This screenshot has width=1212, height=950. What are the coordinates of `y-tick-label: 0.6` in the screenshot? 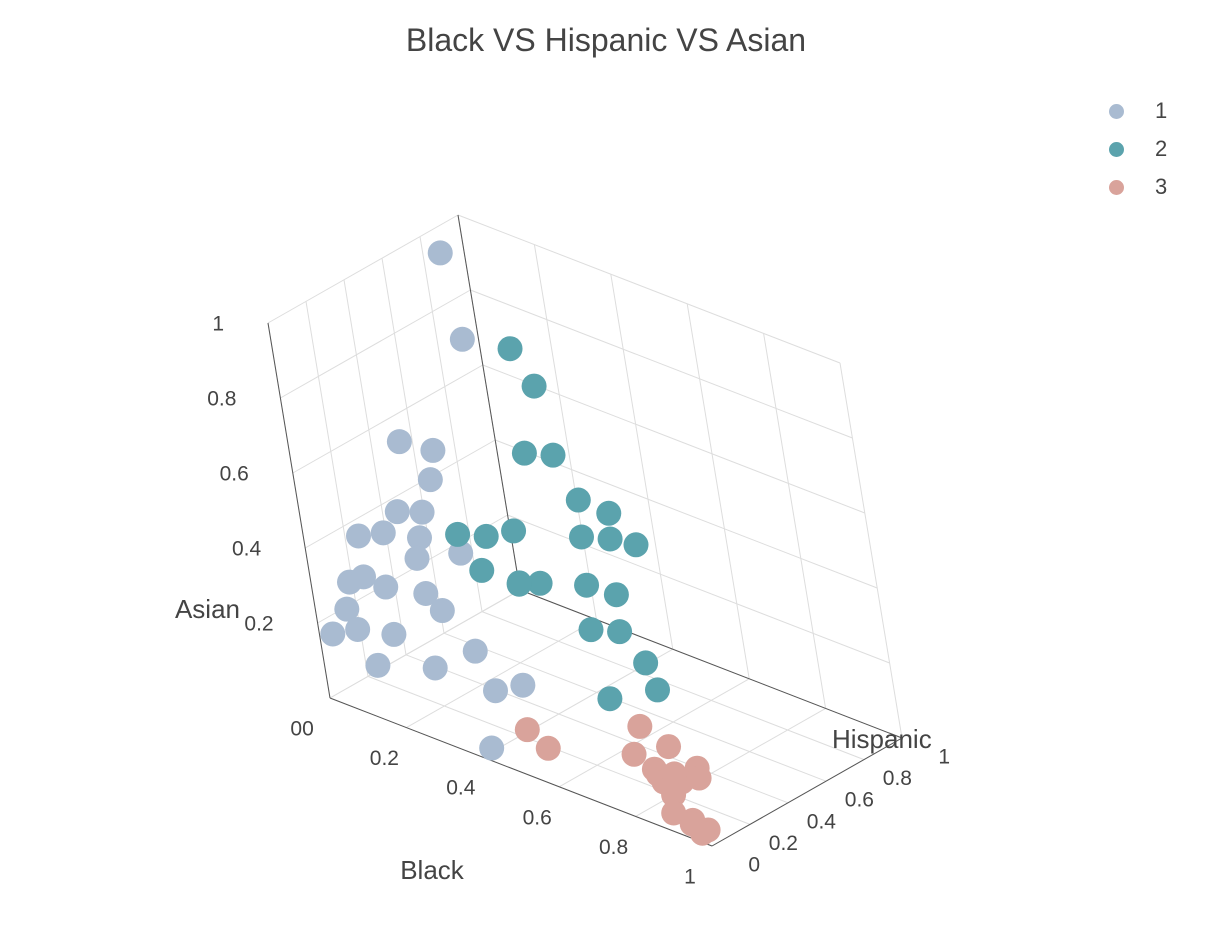 It's located at (859, 800).